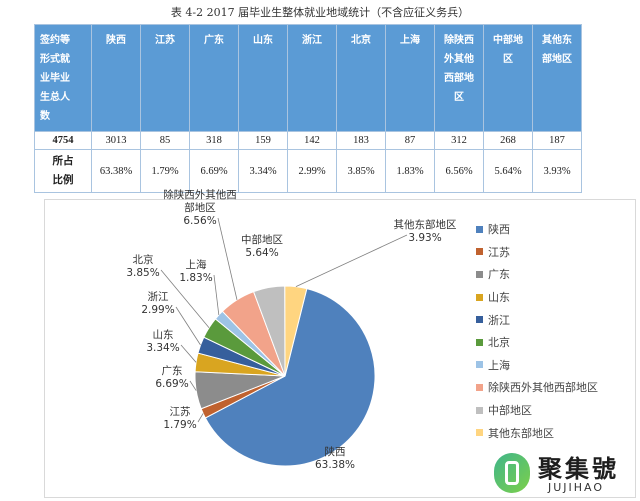 The height and width of the screenshot is (501, 640). I want to click on legend-item: 其他东部地区, so click(537, 432).